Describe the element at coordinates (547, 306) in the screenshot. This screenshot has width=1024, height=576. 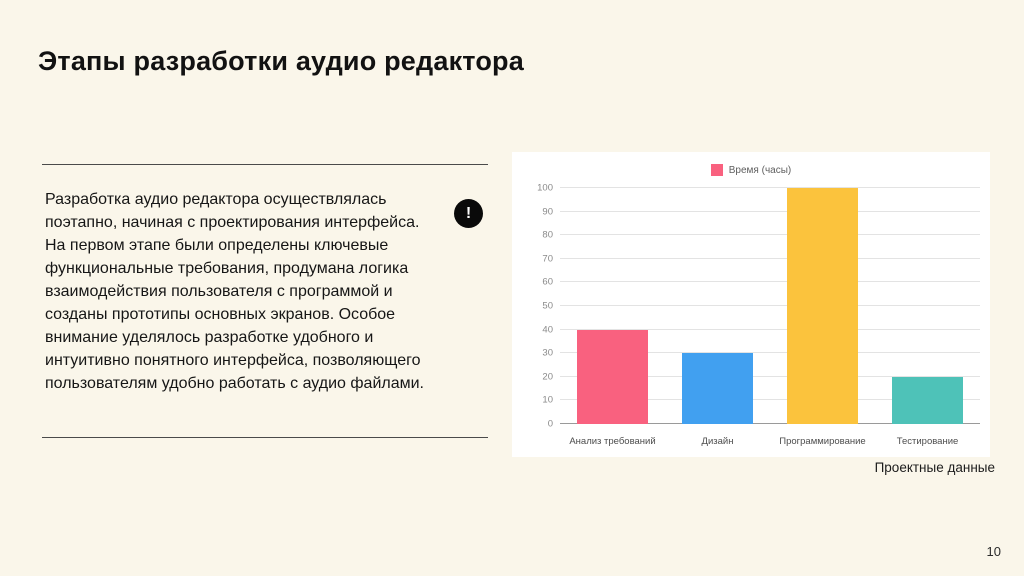
I see `y-axis-tick-label: 50` at that location.